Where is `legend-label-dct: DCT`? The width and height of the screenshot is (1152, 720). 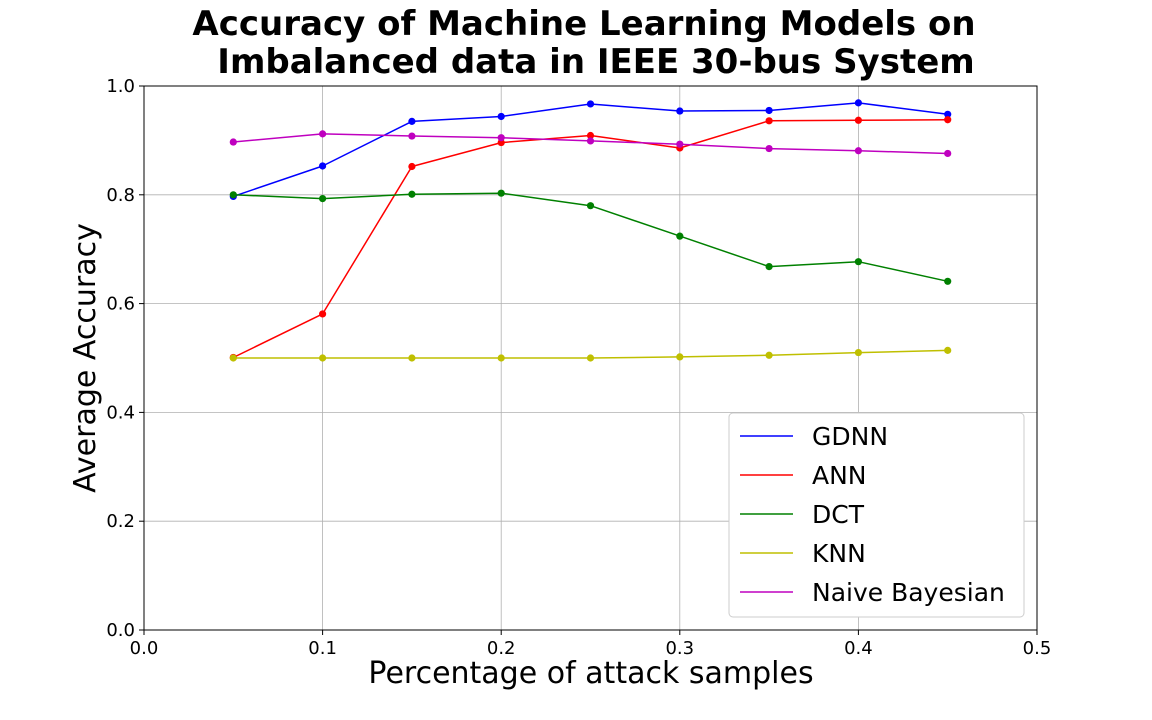 legend-label-dct: DCT is located at coordinates (838, 514).